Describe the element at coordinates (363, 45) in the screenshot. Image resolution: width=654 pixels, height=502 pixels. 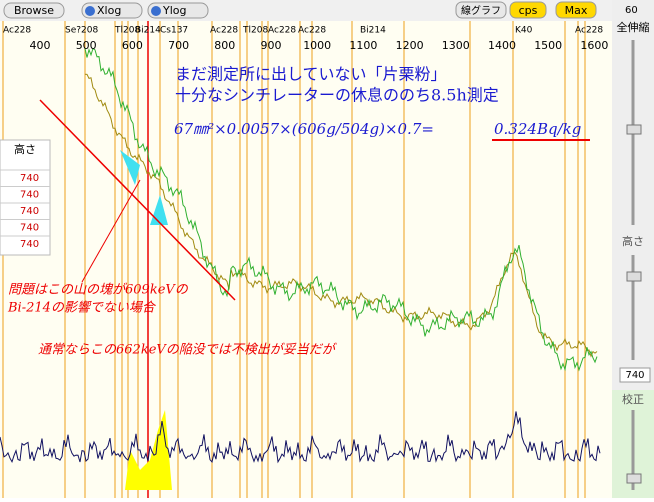
I see `x-label: 1100` at that location.